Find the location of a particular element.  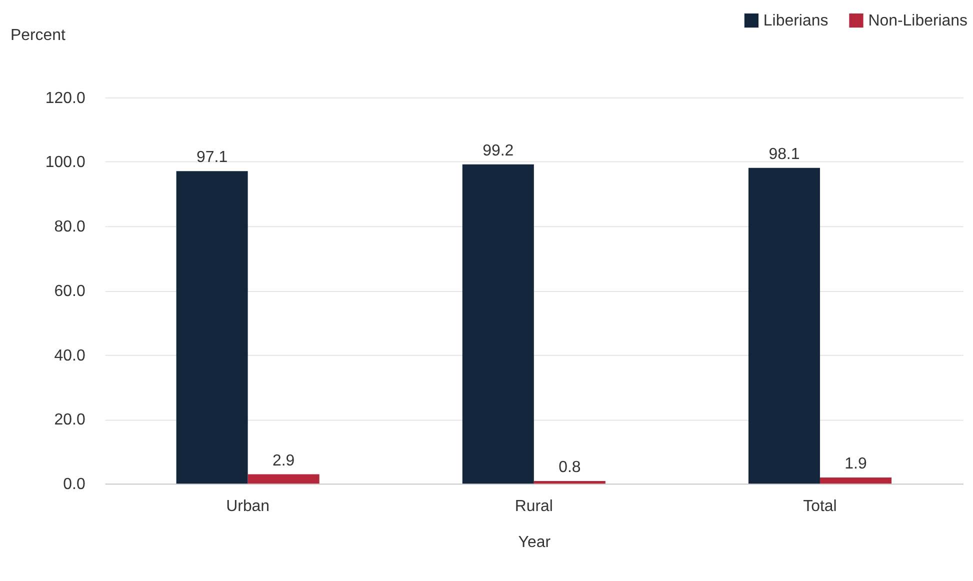

data-label: 97.1 is located at coordinates (212, 157).